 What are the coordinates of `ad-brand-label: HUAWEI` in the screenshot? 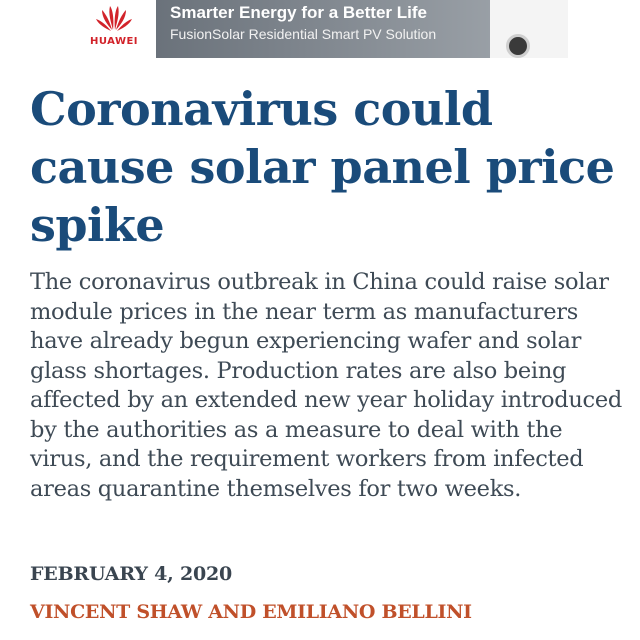 It's located at (114, 41).